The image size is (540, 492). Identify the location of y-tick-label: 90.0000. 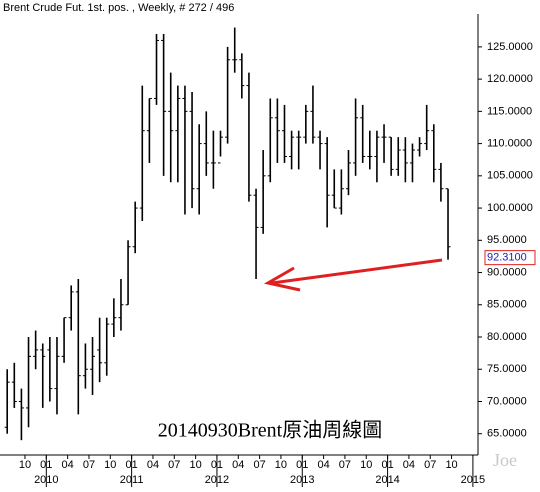
(507, 272).